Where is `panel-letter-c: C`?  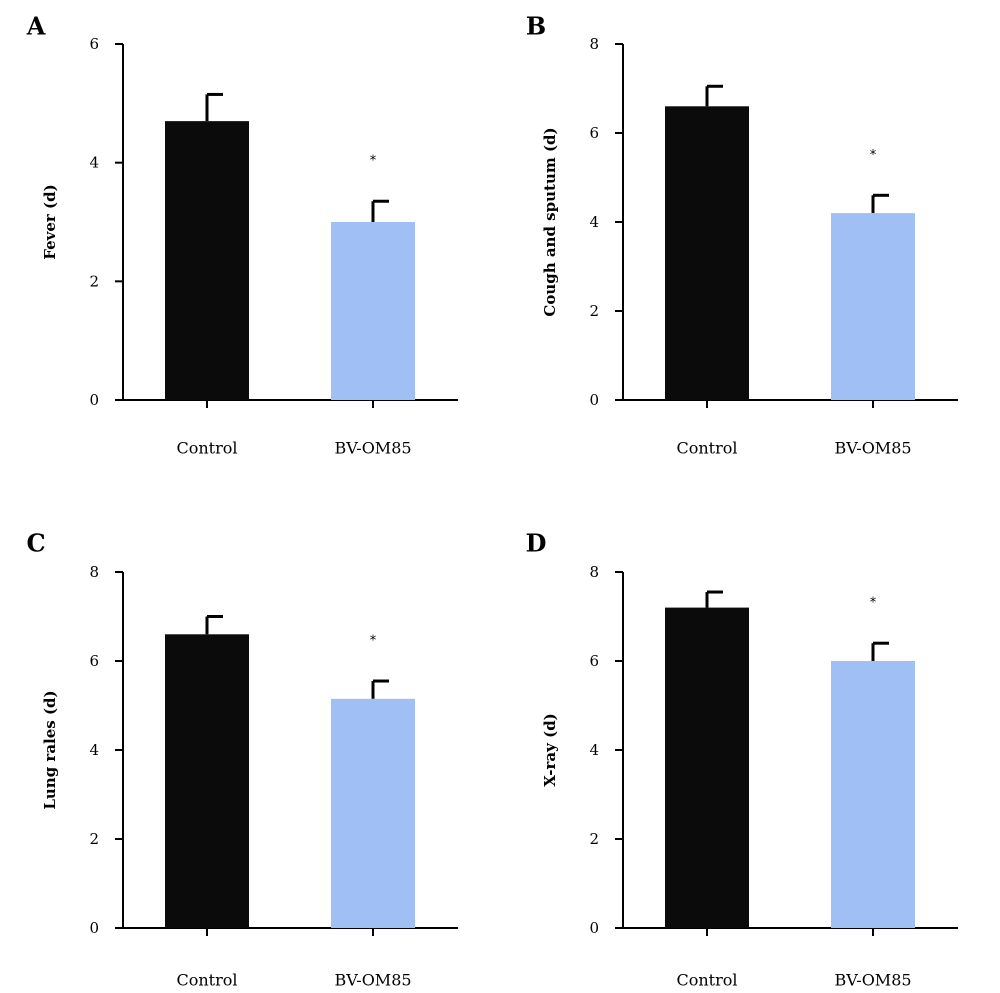
panel-letter-c: C is located at coordinates (35, 543).